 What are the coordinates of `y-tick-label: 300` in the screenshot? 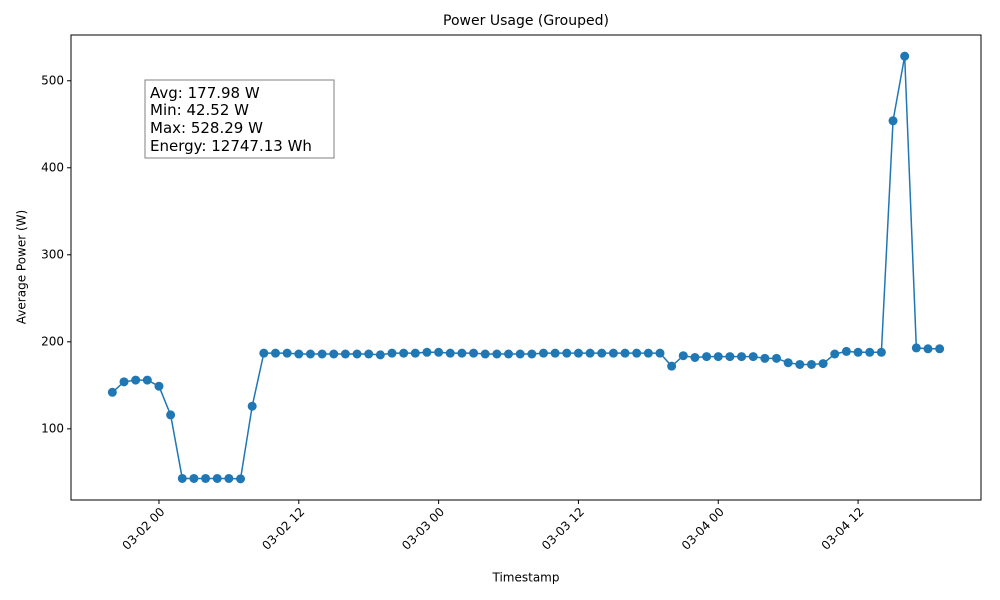 It's located at (52, 254).